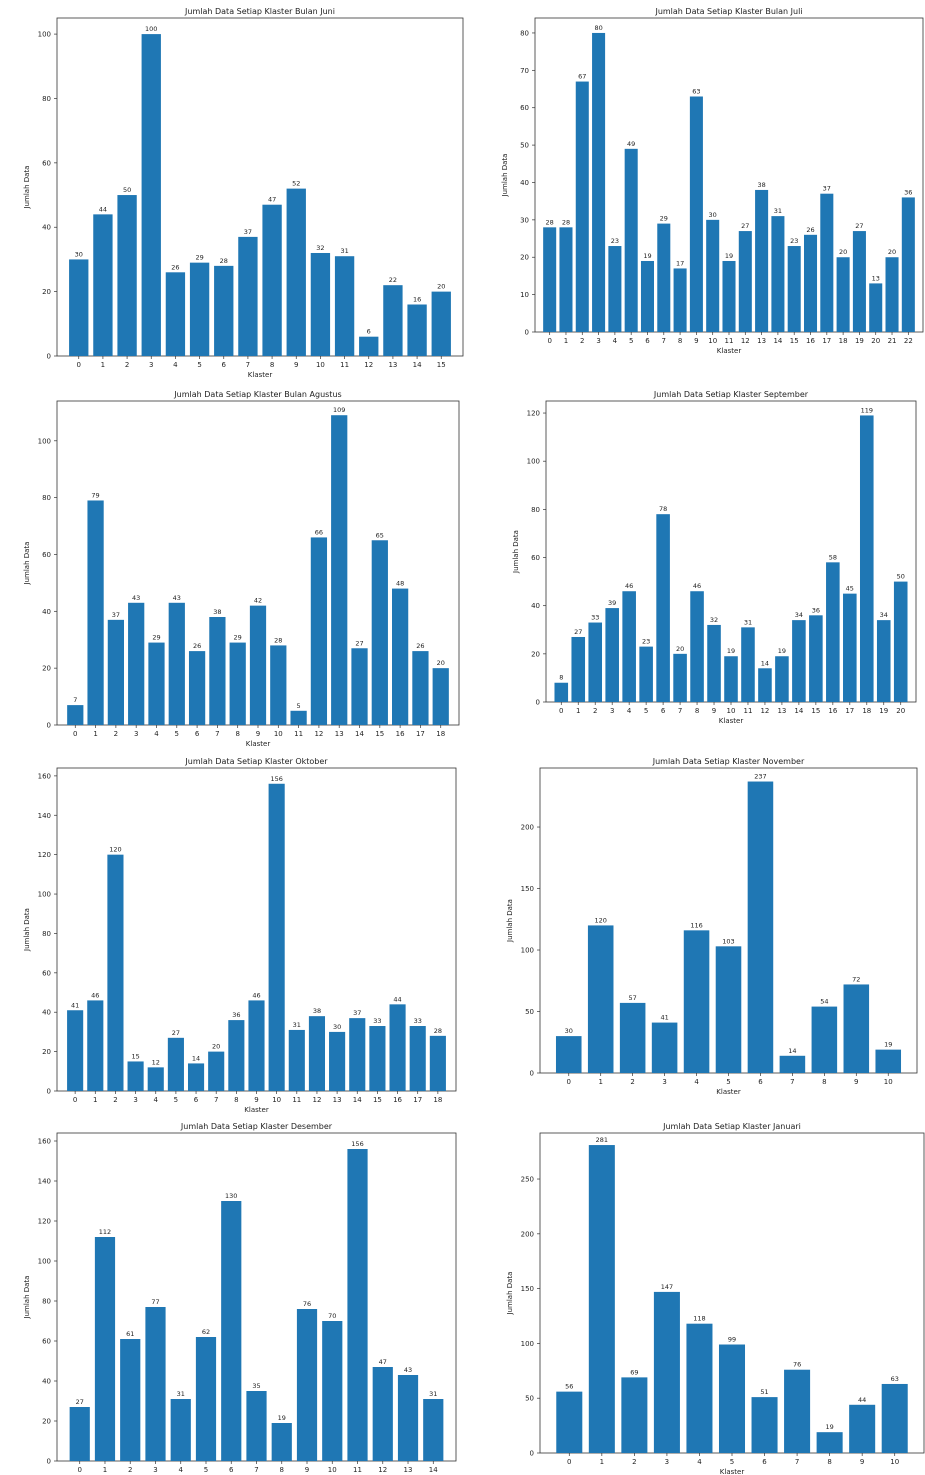 This screenshot has width=925, height=1475. Describe the element at coordinates (760, 1082) in the screenshot. I see `x-tick-label: 6` at that location.